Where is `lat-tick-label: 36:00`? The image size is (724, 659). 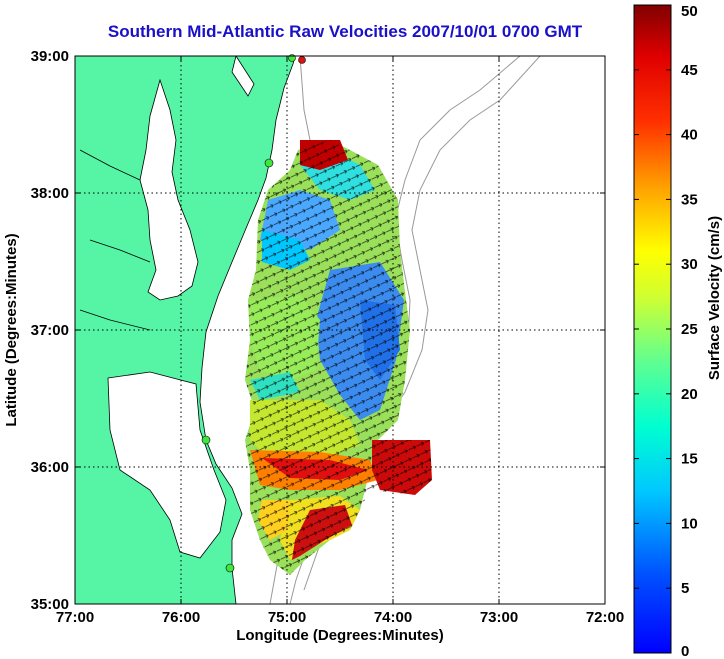 lat-tick-label: 36:00 is located at coordinates (50, 467).